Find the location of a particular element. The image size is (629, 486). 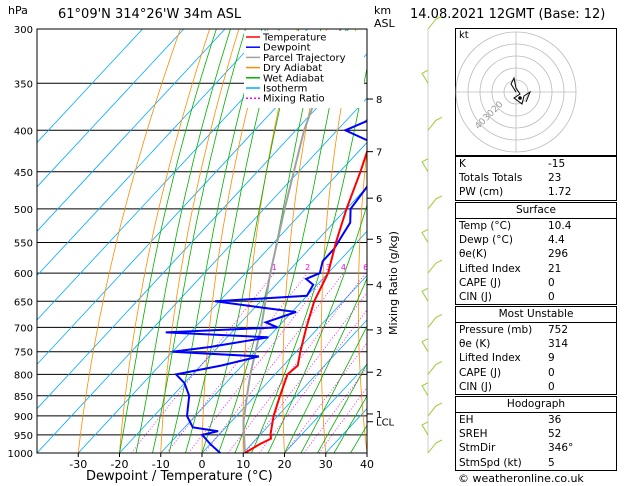

pressure-tick-label: 800 is located at coordinates (23, 375).